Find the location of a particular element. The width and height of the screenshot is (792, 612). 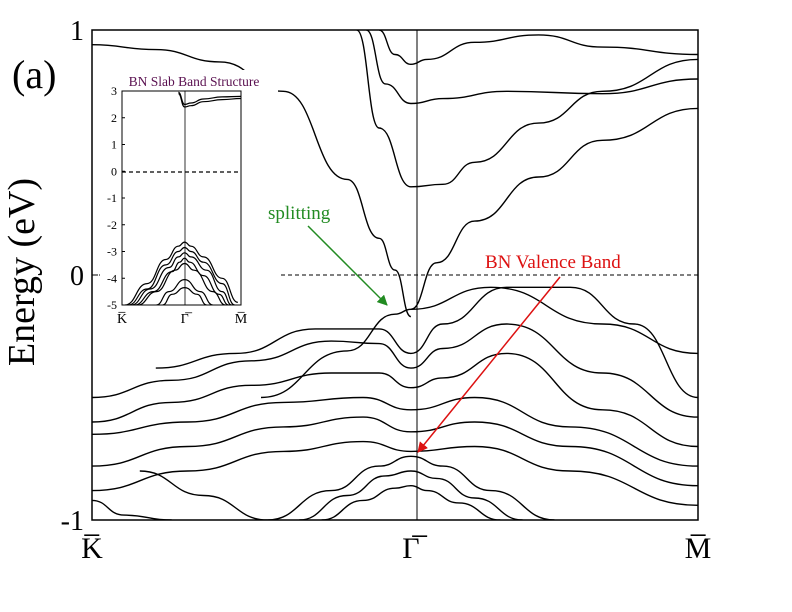

valence-label: BN Valence Band is located at coordinates (553, 262).